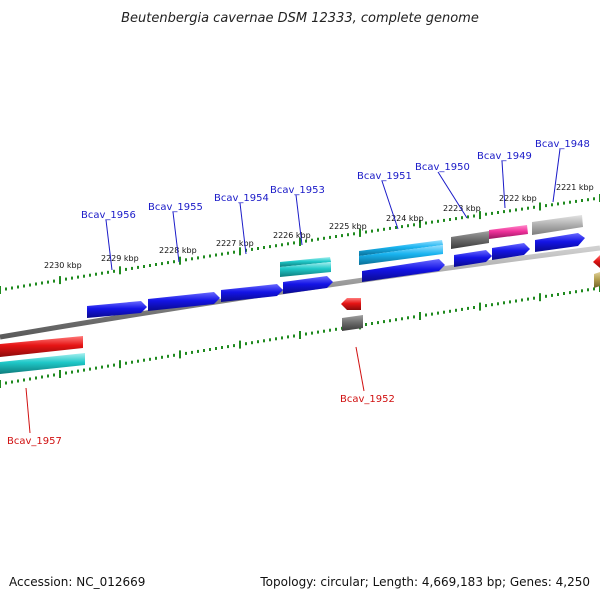 This screenshot has height=600, width=600. What do you see at coordinates (403, 270) in the screenshot?
I see `gene-bcav-1951` at bounding box center [403, 270].